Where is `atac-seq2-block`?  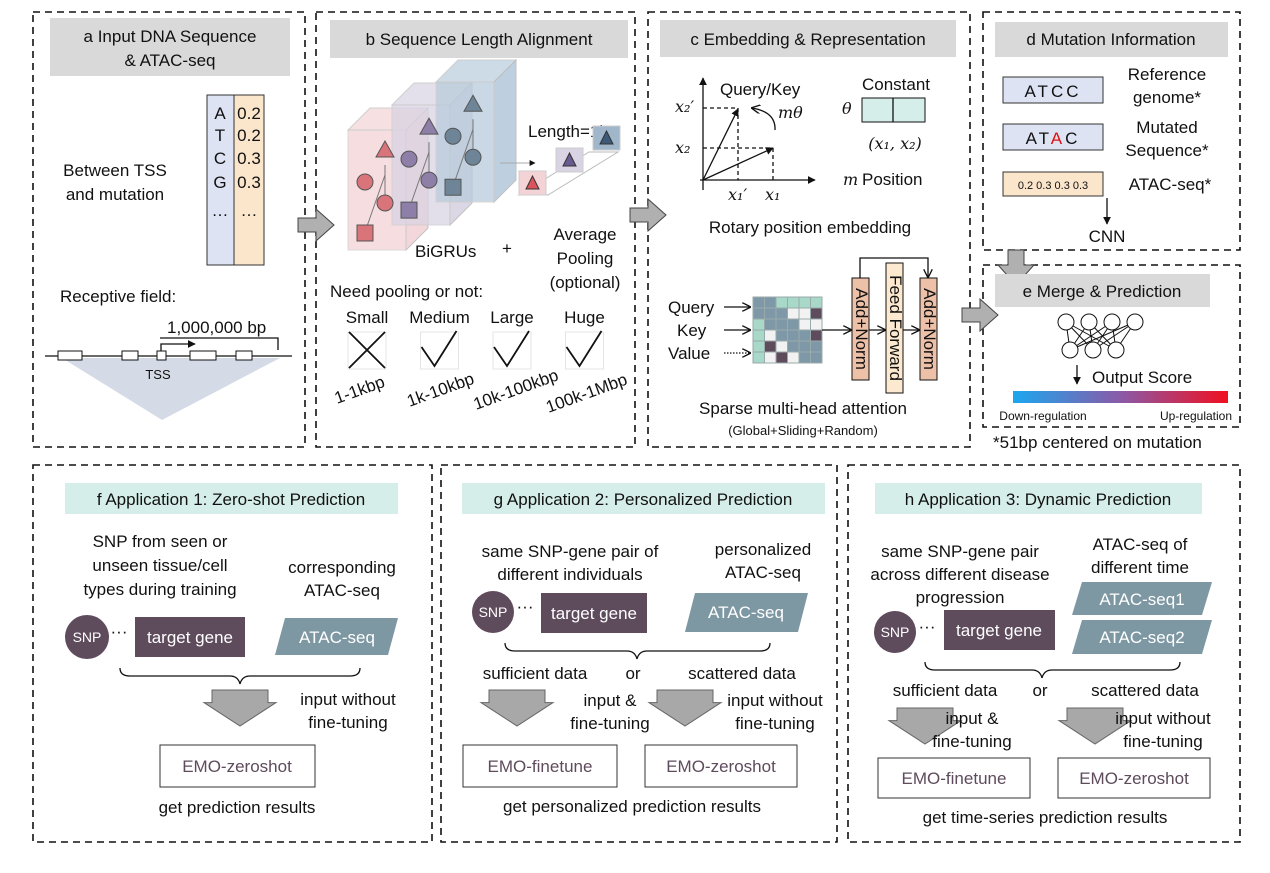 atac-seq2-block is located at coordinates (1142, 637).